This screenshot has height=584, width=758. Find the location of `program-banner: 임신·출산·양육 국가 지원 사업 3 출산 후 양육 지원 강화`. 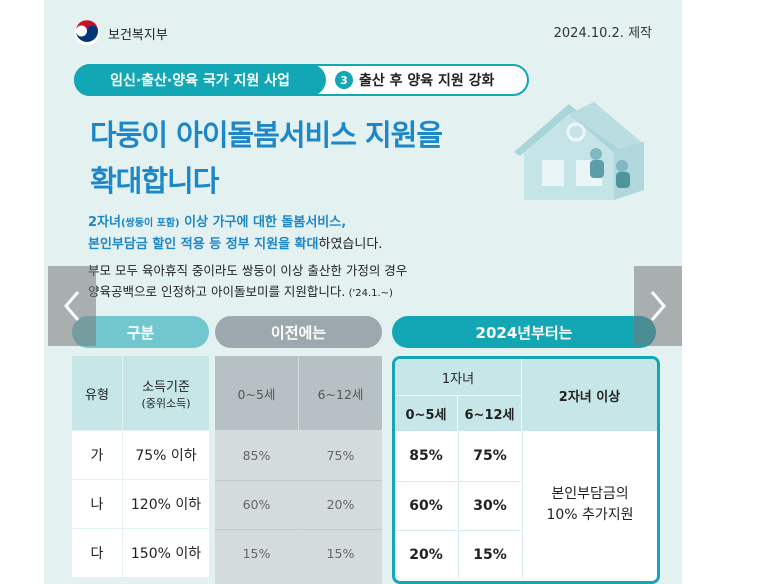

program-banner: 임신·출산·양육 국가 지원 사업 3 출산 후 양육 지원 강화 is located at coordinates (301, 80).